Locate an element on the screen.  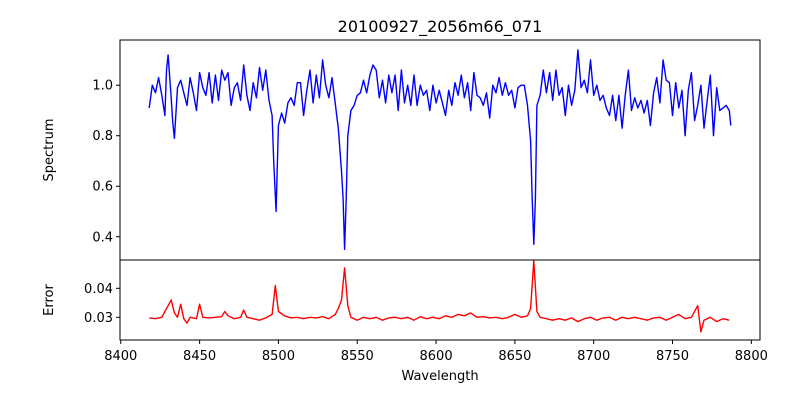
x-tick-label: 8450 is located at coordinates (199, 356).